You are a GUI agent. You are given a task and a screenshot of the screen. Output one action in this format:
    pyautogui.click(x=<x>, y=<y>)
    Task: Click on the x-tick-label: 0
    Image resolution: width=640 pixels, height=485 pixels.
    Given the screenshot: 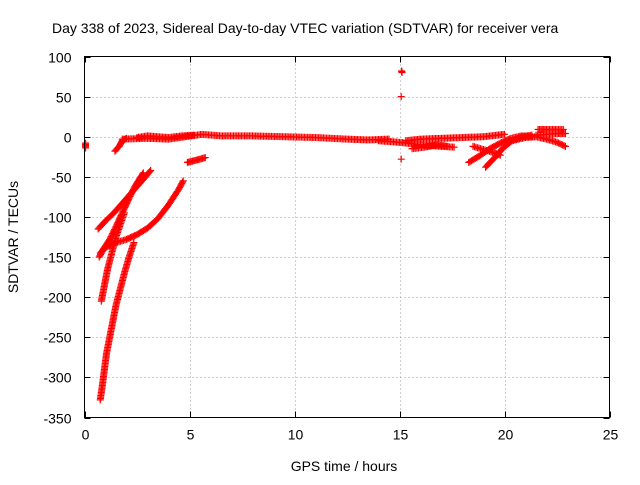 What is the action you would take?
    pyautogui.click(x=86, y=435)
    